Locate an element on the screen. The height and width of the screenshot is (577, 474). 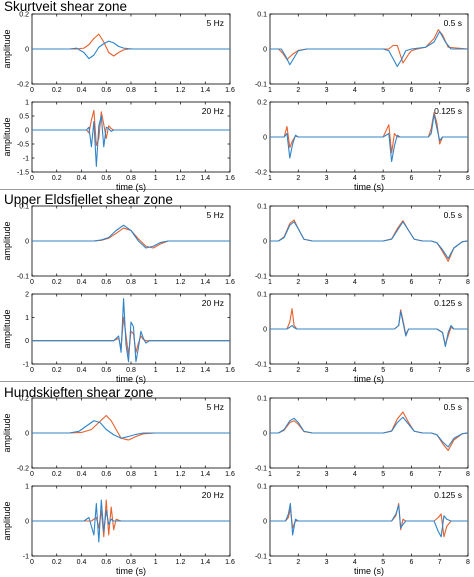
x-tick-label: 2 is located at coordinates (298, 178).